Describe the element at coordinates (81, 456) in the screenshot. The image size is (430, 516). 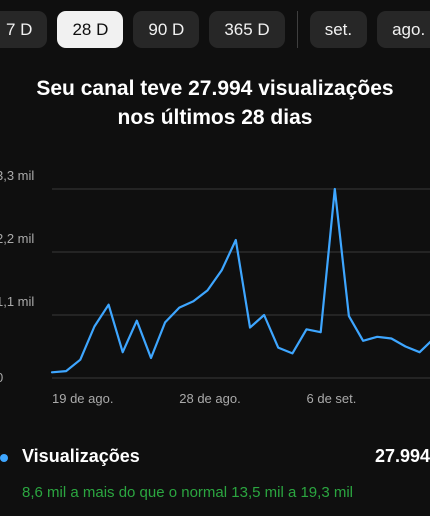
I see `legend-label: Visualizações` at that location.